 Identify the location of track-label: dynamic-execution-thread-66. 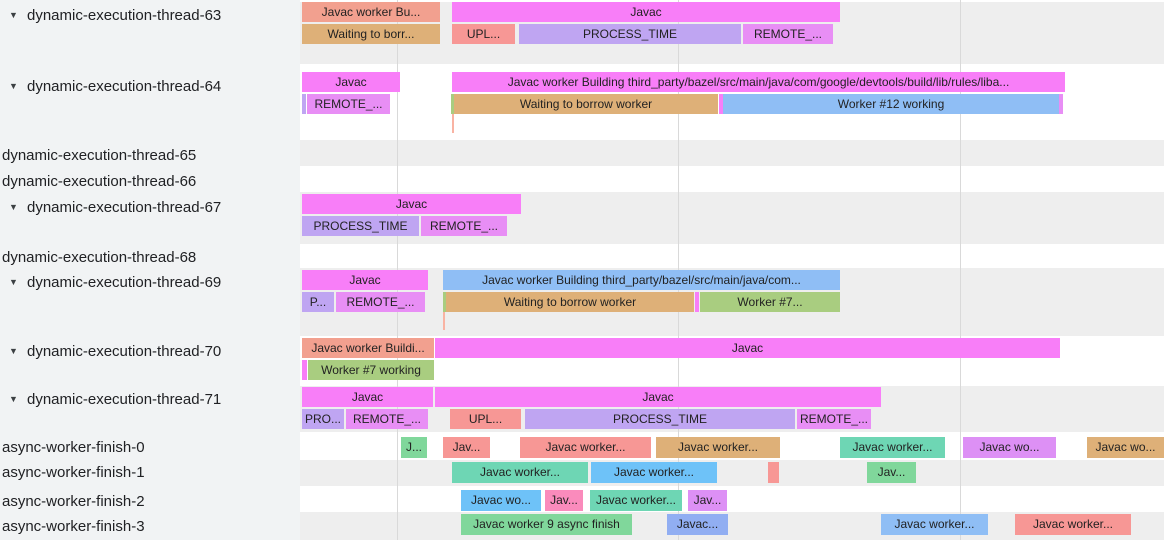
(150, 181).